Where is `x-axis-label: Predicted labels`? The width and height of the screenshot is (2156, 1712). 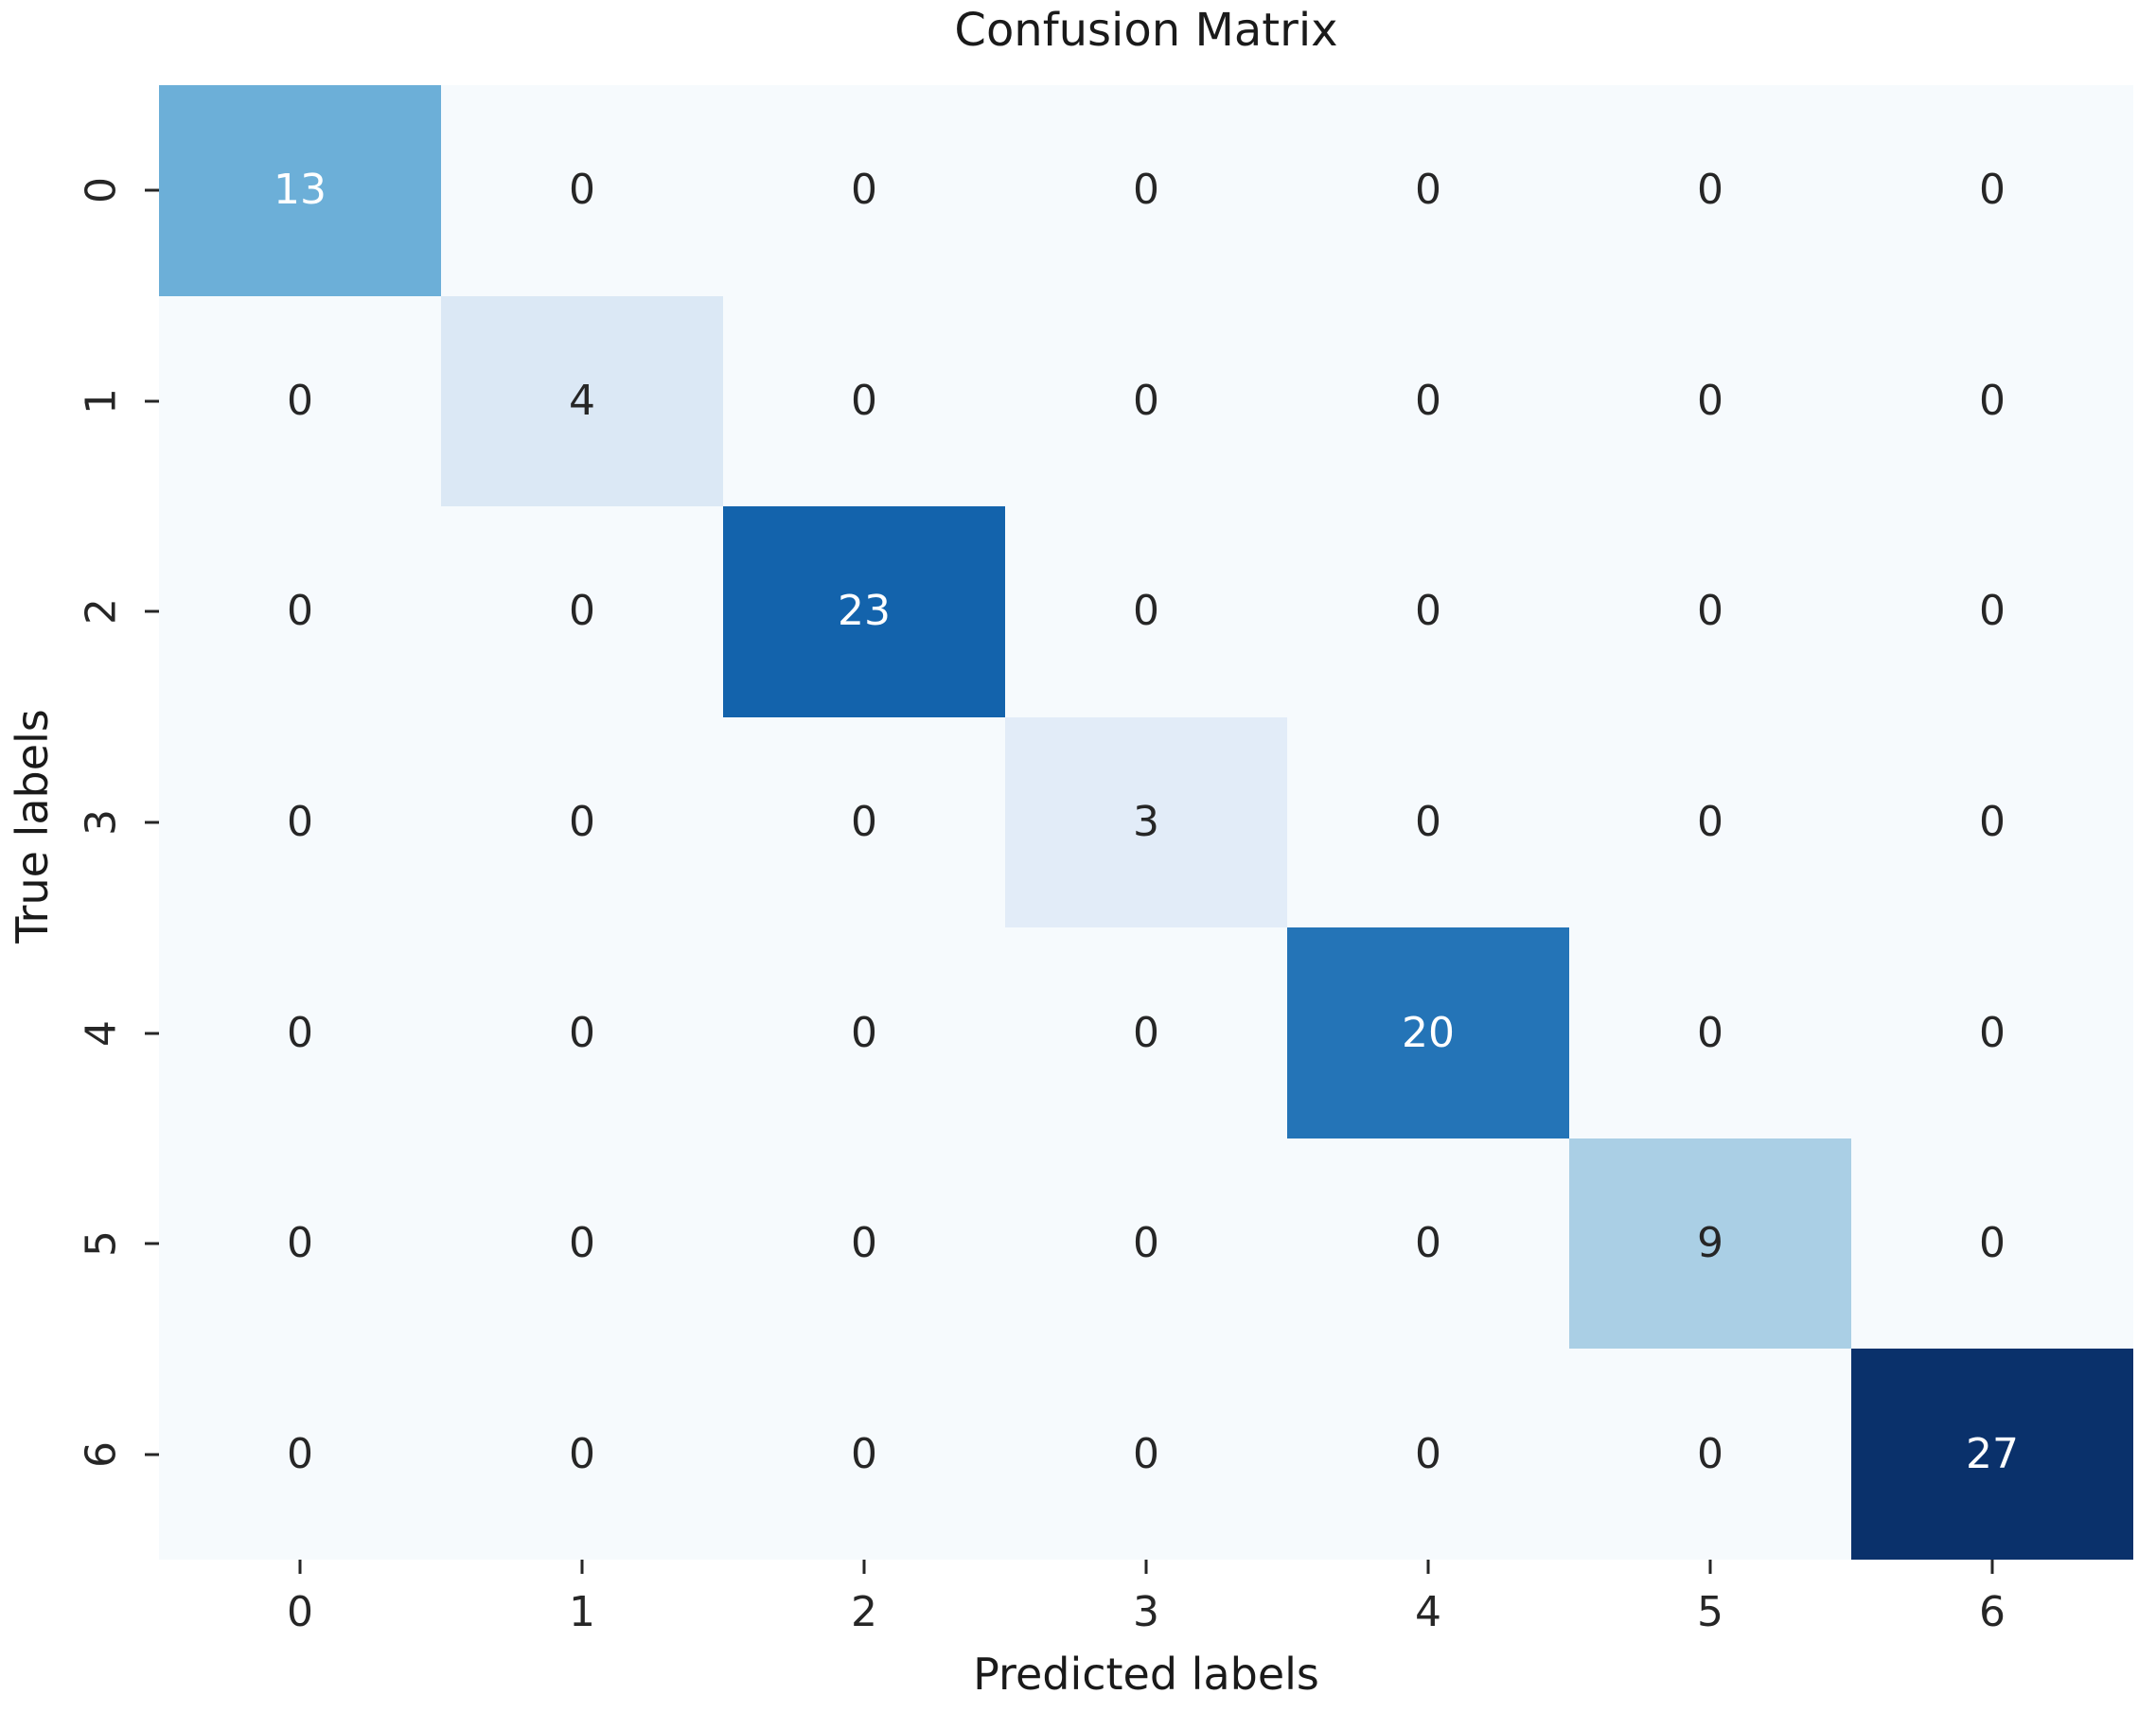
x-axis-label: Predicted labels is located at coordinates (1146, 1674).